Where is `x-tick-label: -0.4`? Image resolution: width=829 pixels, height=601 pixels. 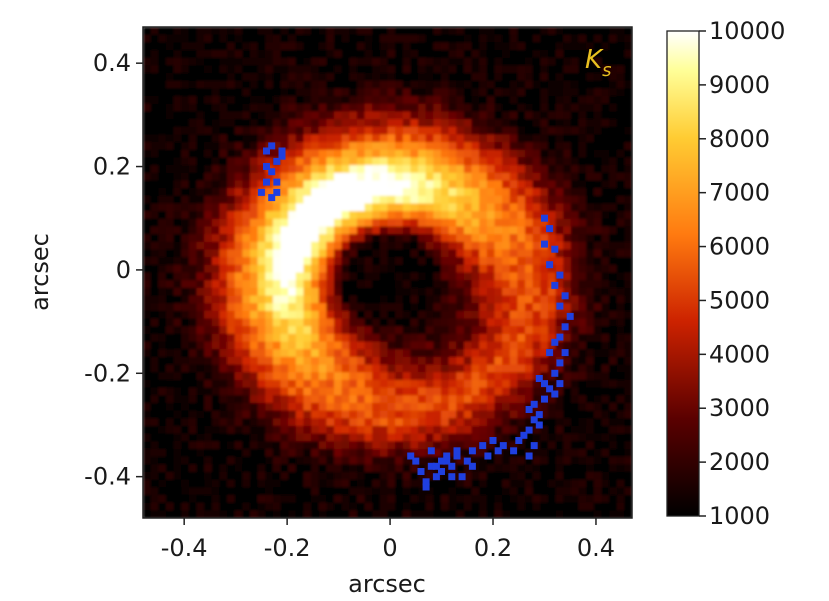 x-tick-label: -0.4 is located at coordinates (184, 548).